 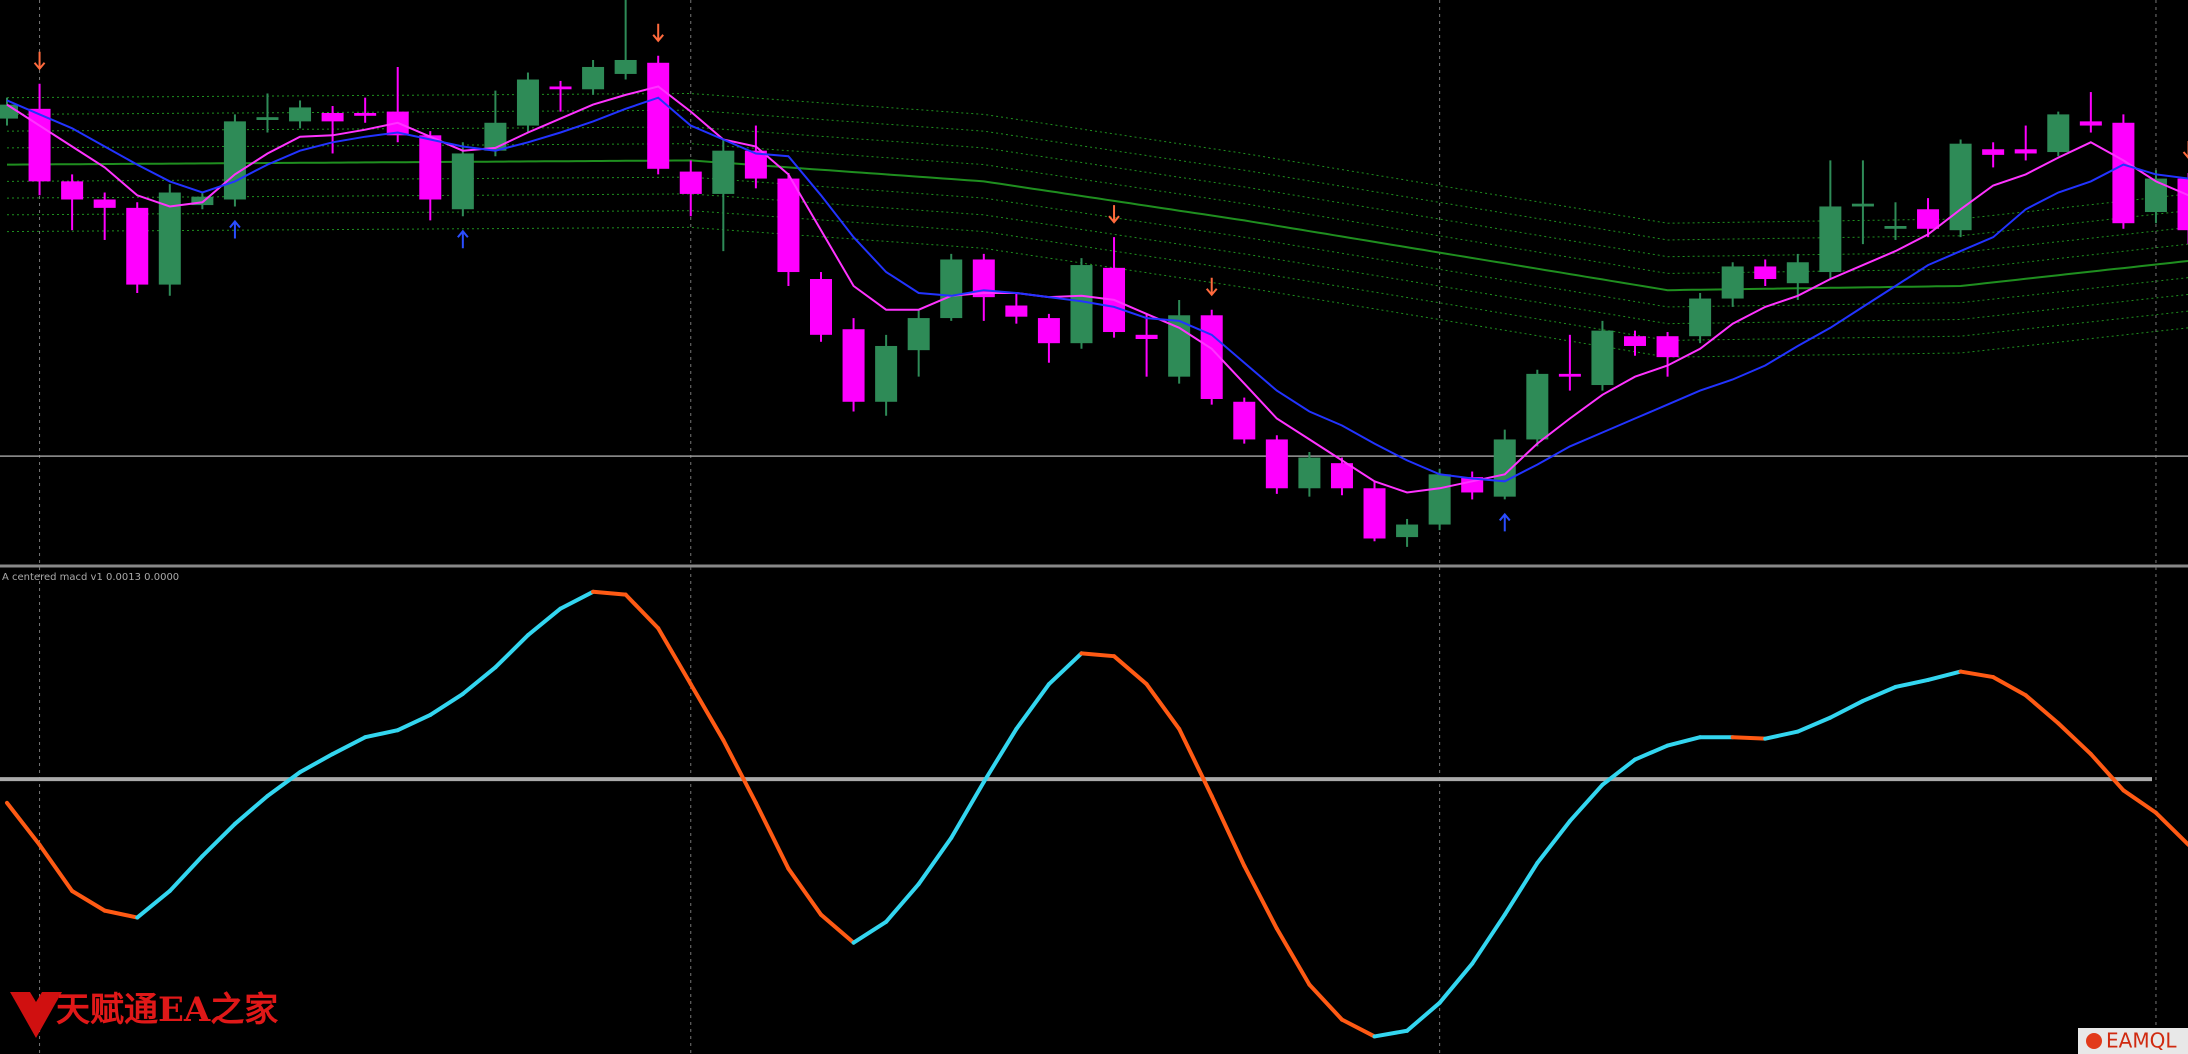 I want to click on watermark-group: 天赋通EA之家, so click(x=144, y=1014).